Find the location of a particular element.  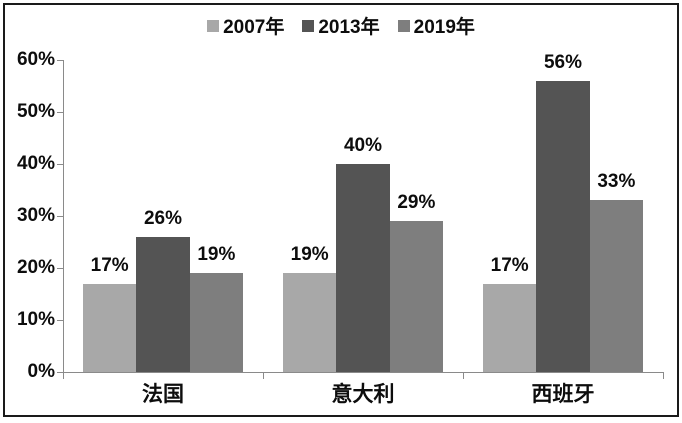

legend-item: 2019年 is located at coordinates (436, 25).